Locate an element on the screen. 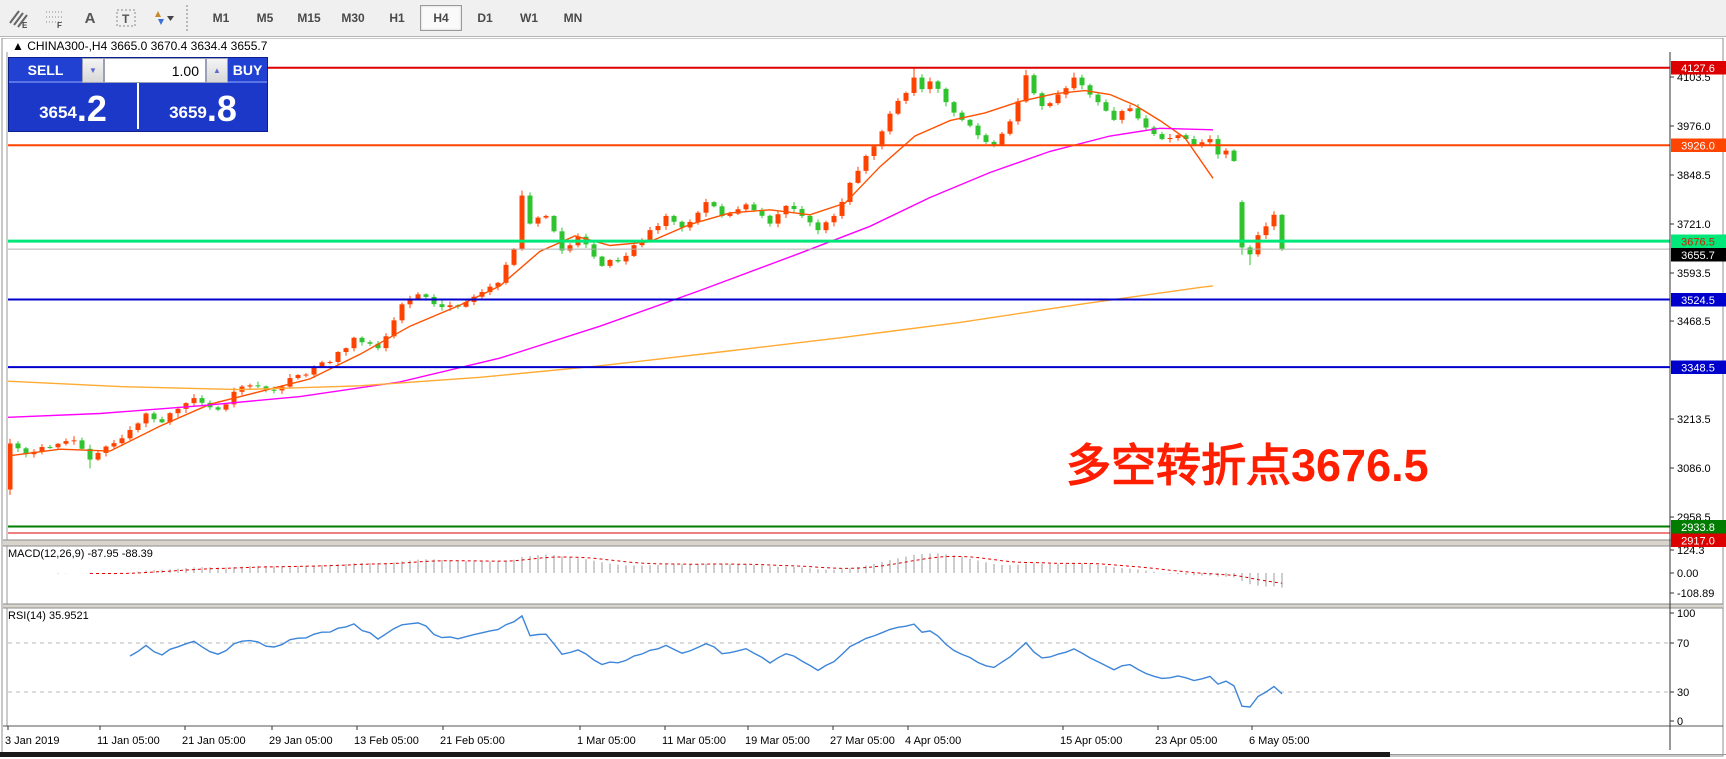 This screenshot has width=1726, height=759. sell-button: SELL is located at coordinates (45, 70).